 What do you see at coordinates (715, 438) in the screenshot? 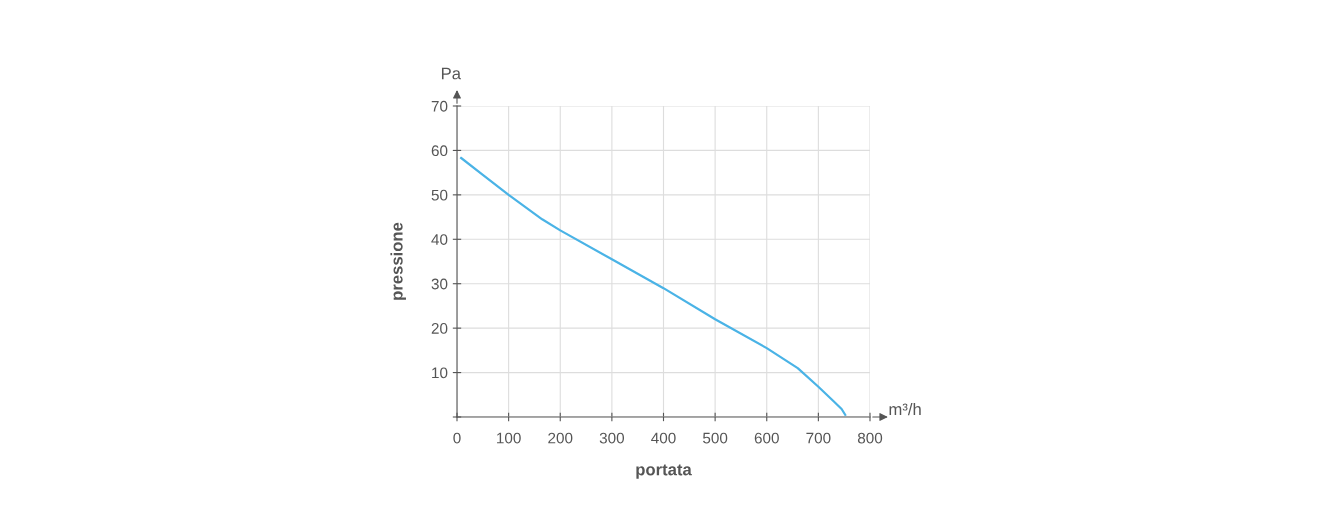
I see `x-tick-label: 500` at bounding box center [715, 438].